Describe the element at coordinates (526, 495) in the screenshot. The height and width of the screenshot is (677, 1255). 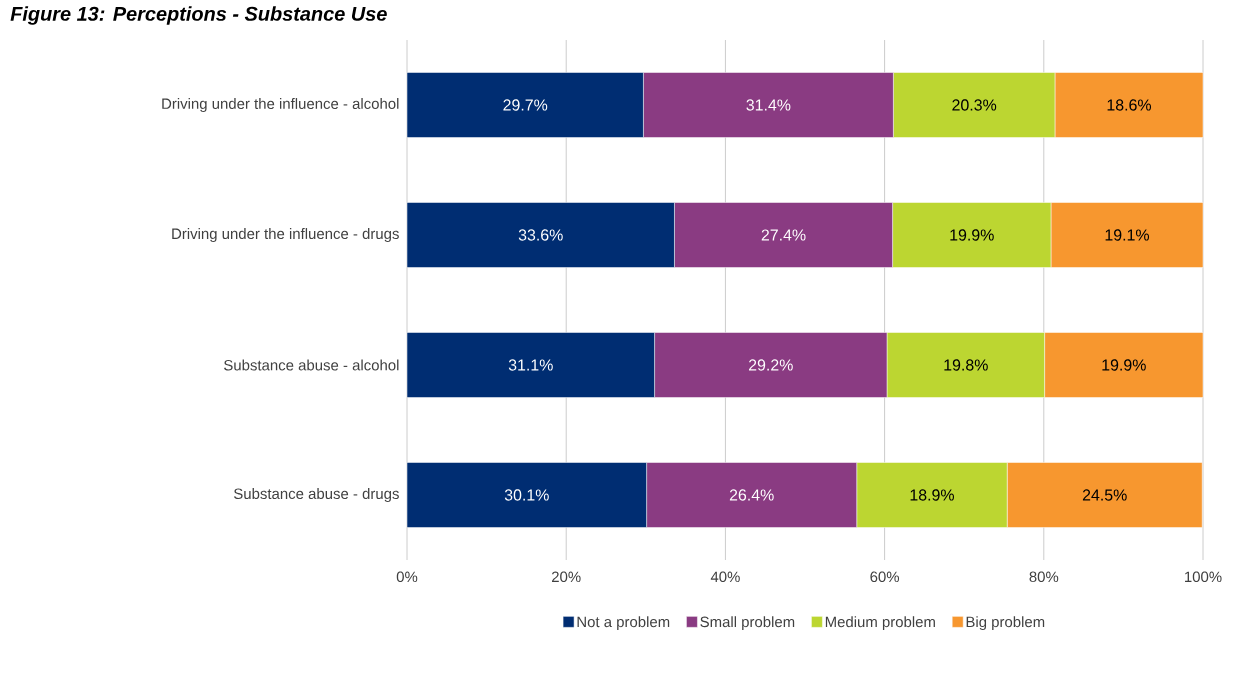
I see `data-label: 30.1%` at that location.